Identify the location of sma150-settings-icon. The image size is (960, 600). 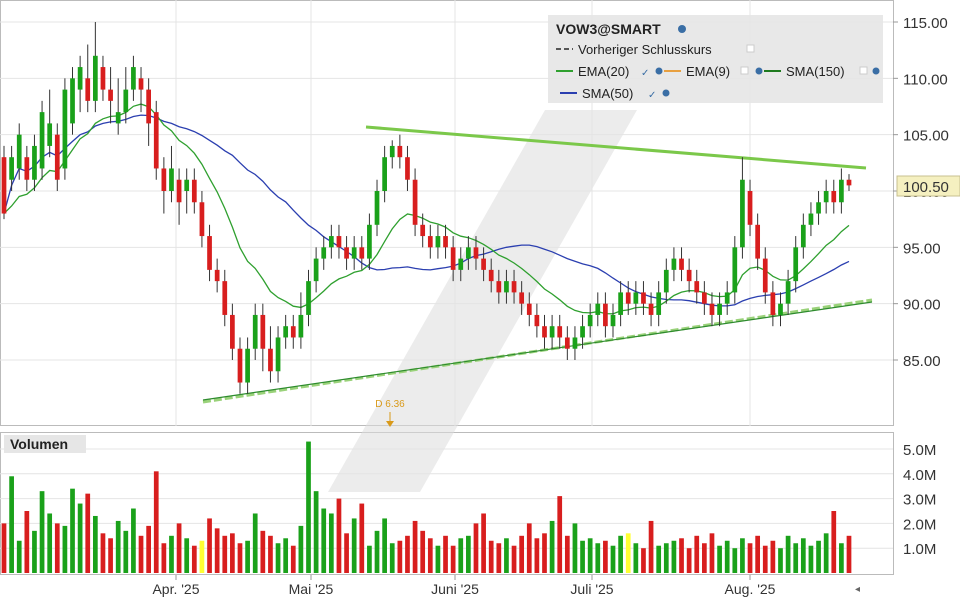
(876, 71).